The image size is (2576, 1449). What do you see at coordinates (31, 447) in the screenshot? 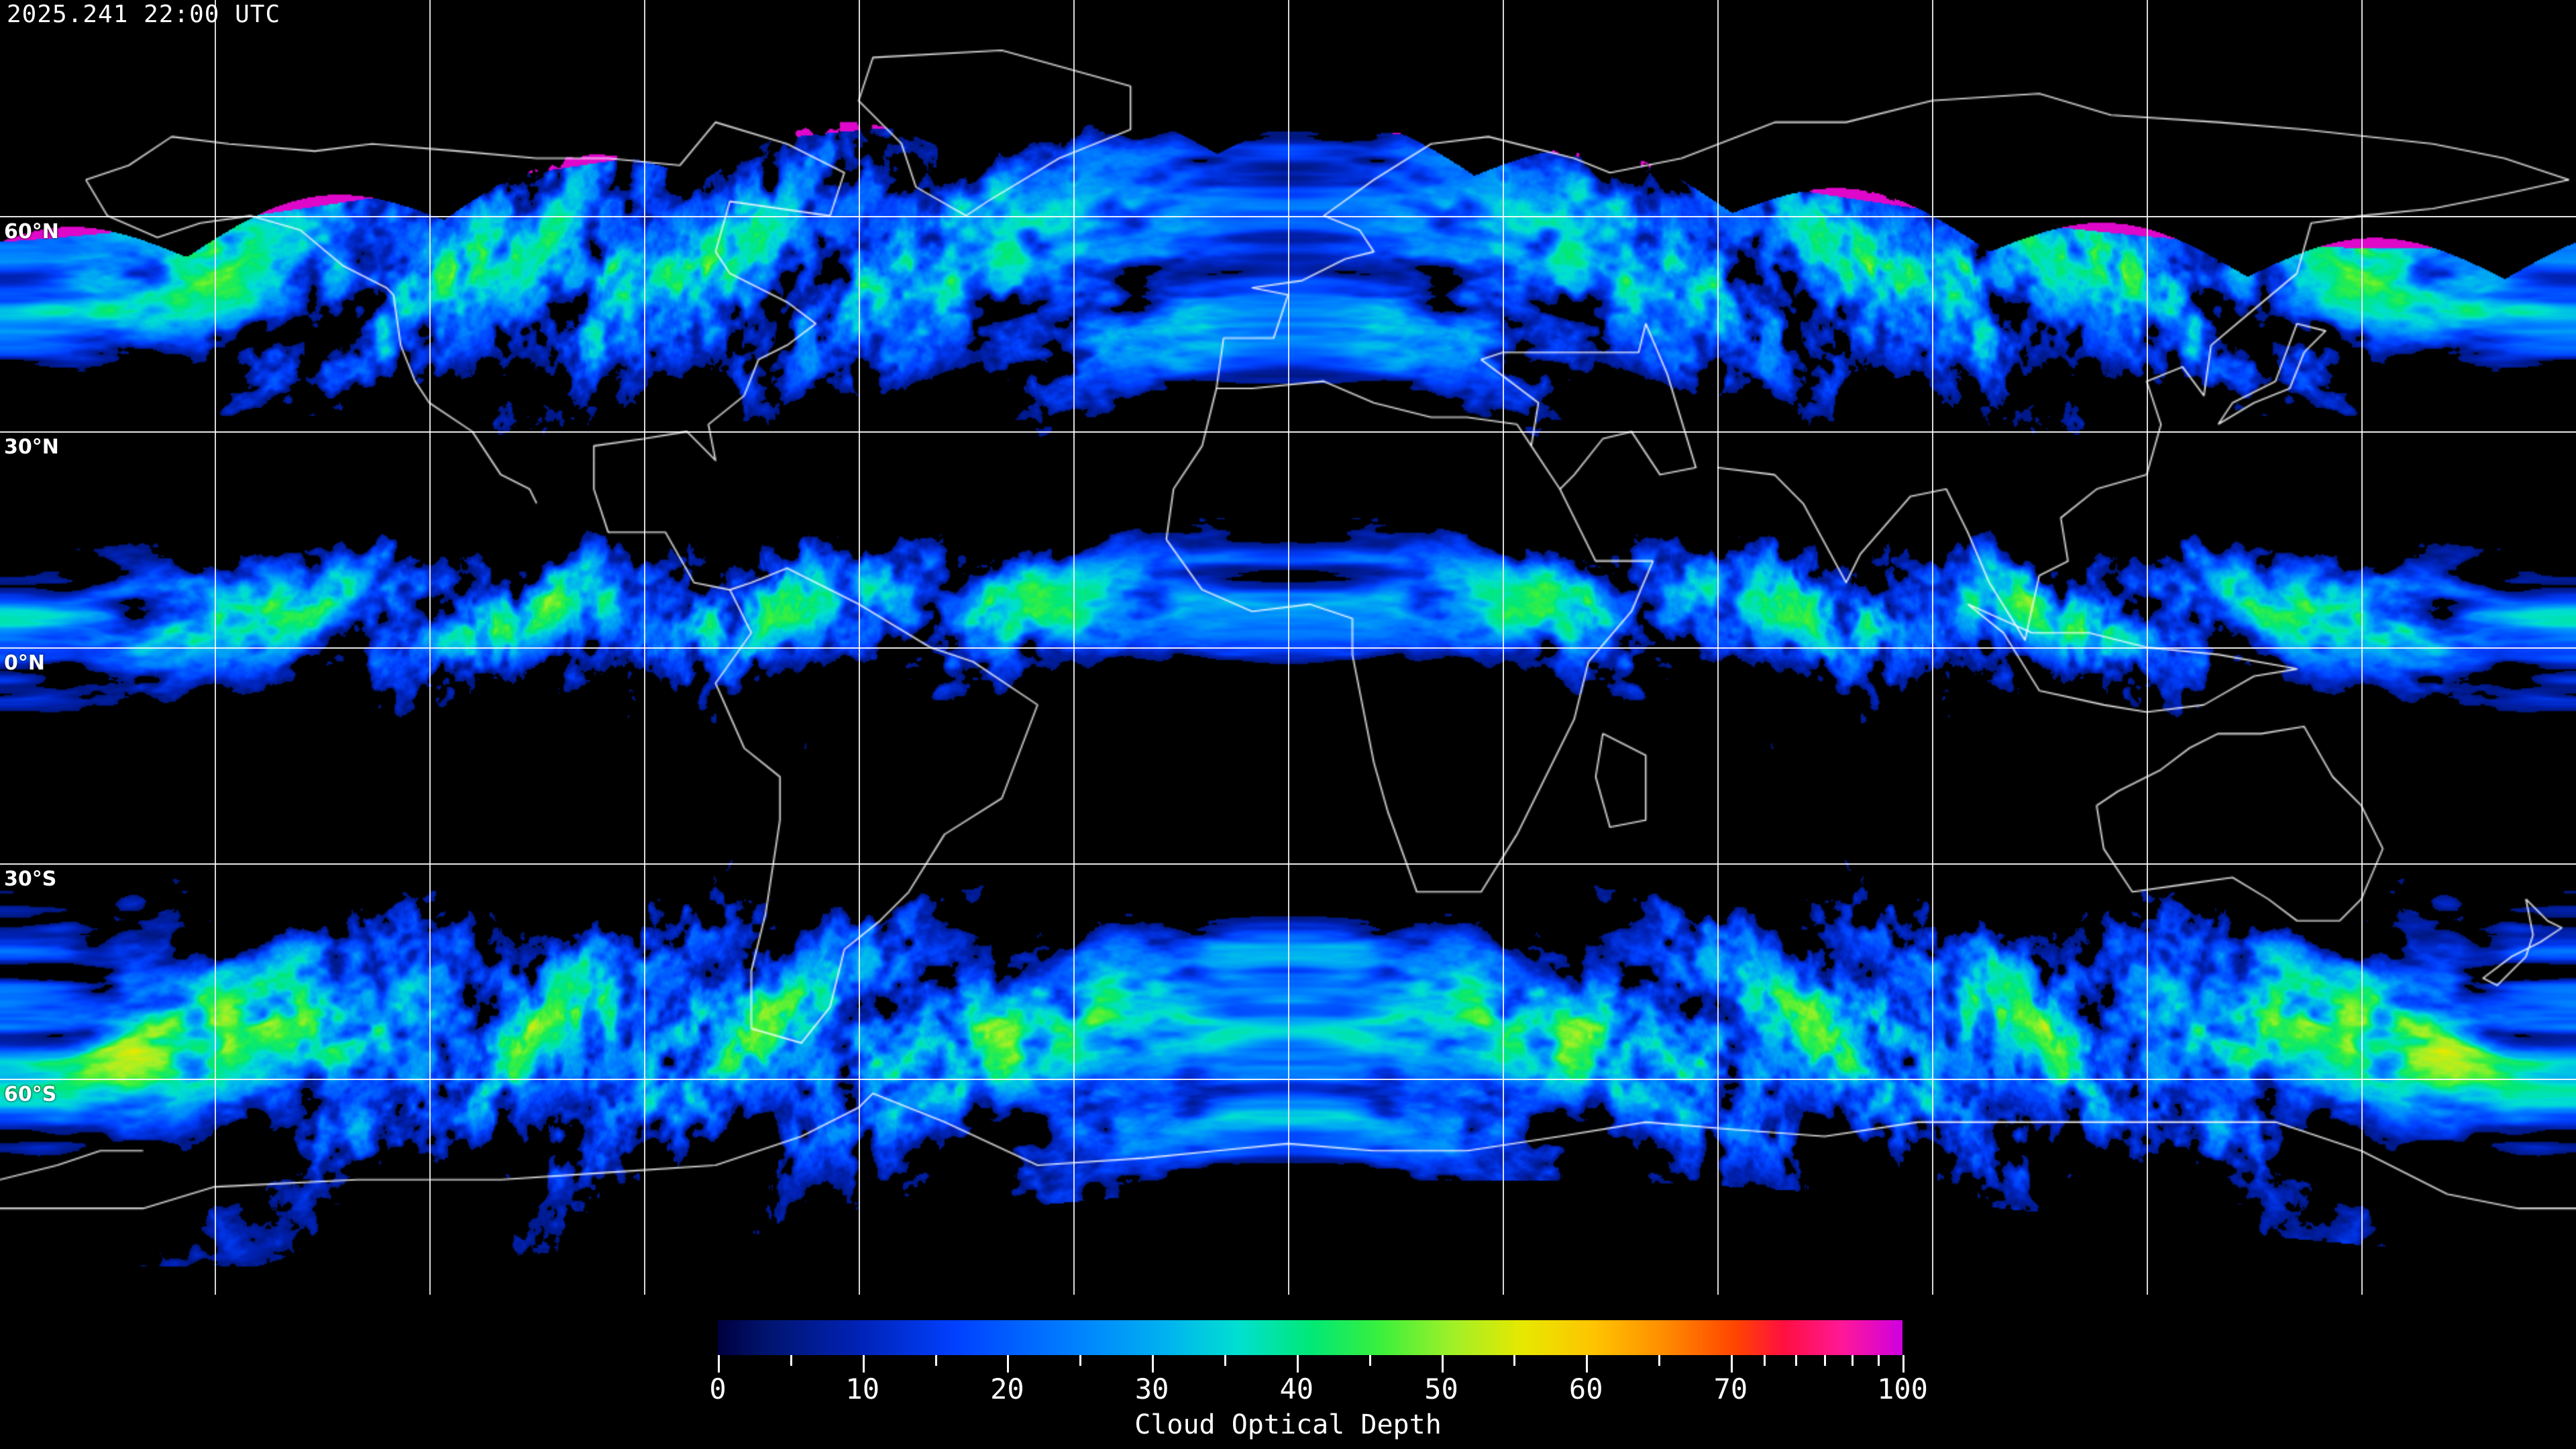
I see `latitude-label: 30°N` at bounding box center [31, 447].